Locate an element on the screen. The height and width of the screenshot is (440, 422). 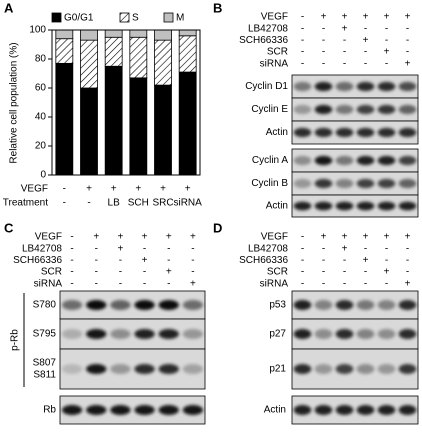
y-axis-label: Relative cell population (%) is located at coordinates (14, 102).